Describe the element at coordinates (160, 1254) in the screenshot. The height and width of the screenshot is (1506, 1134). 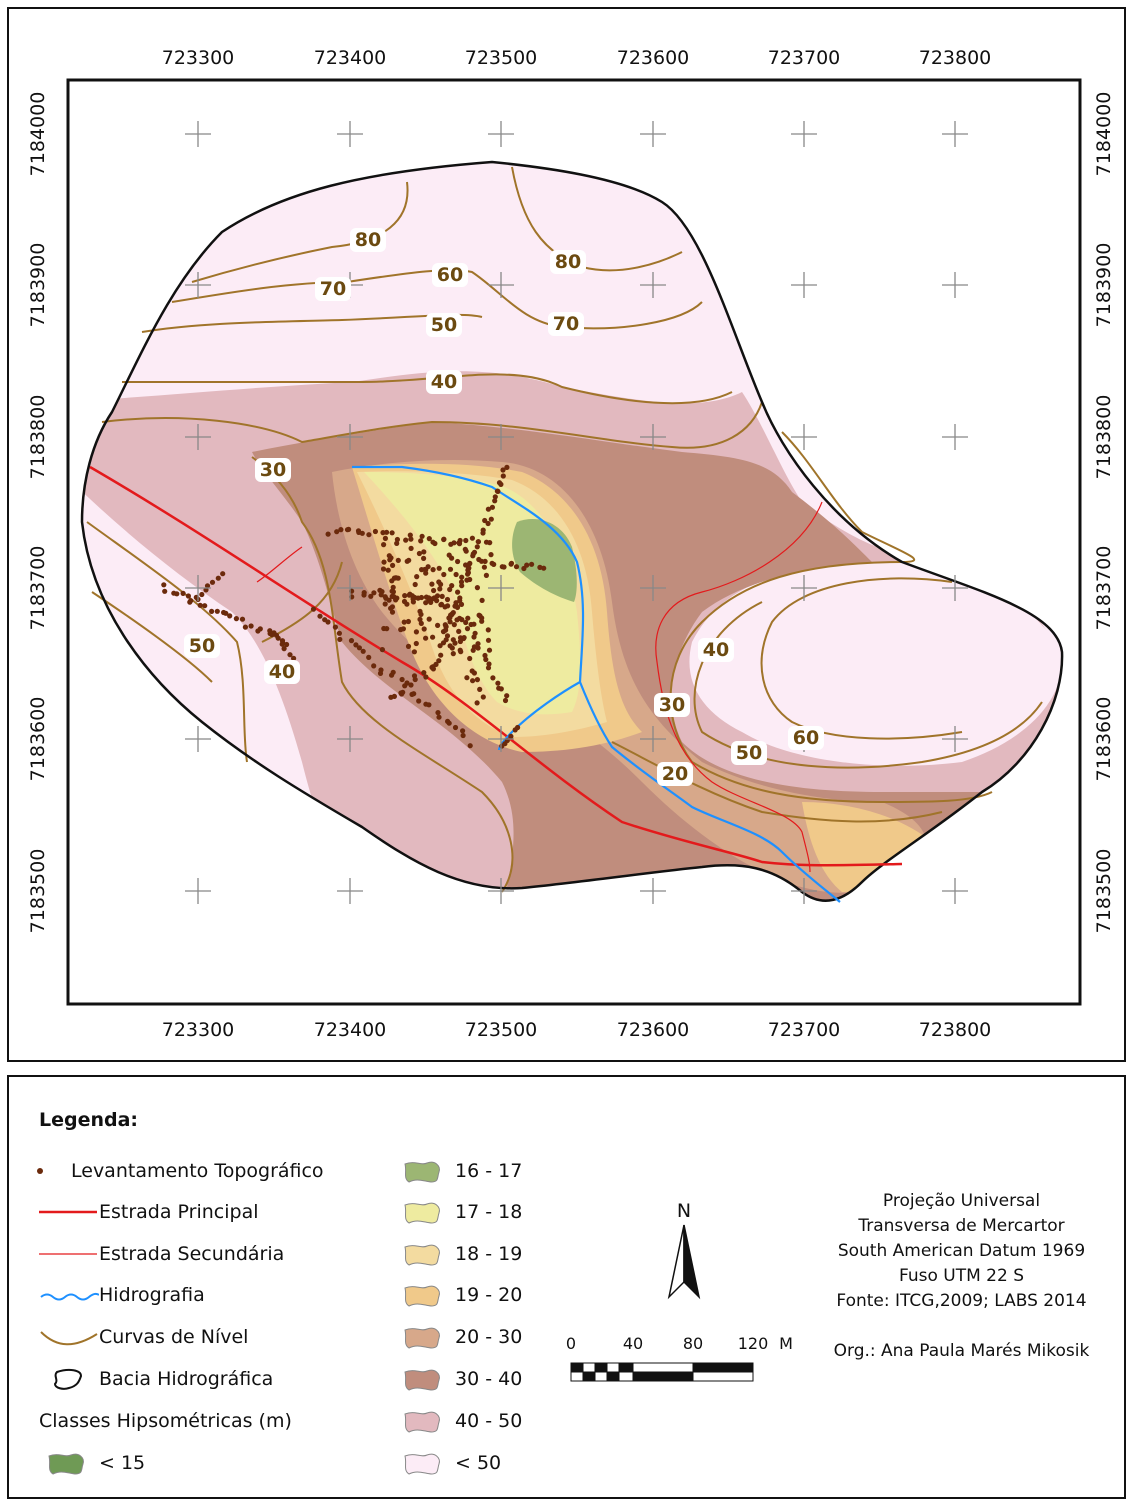
I see `legend-item-secondary-road: Estrada Secundária` at that location.